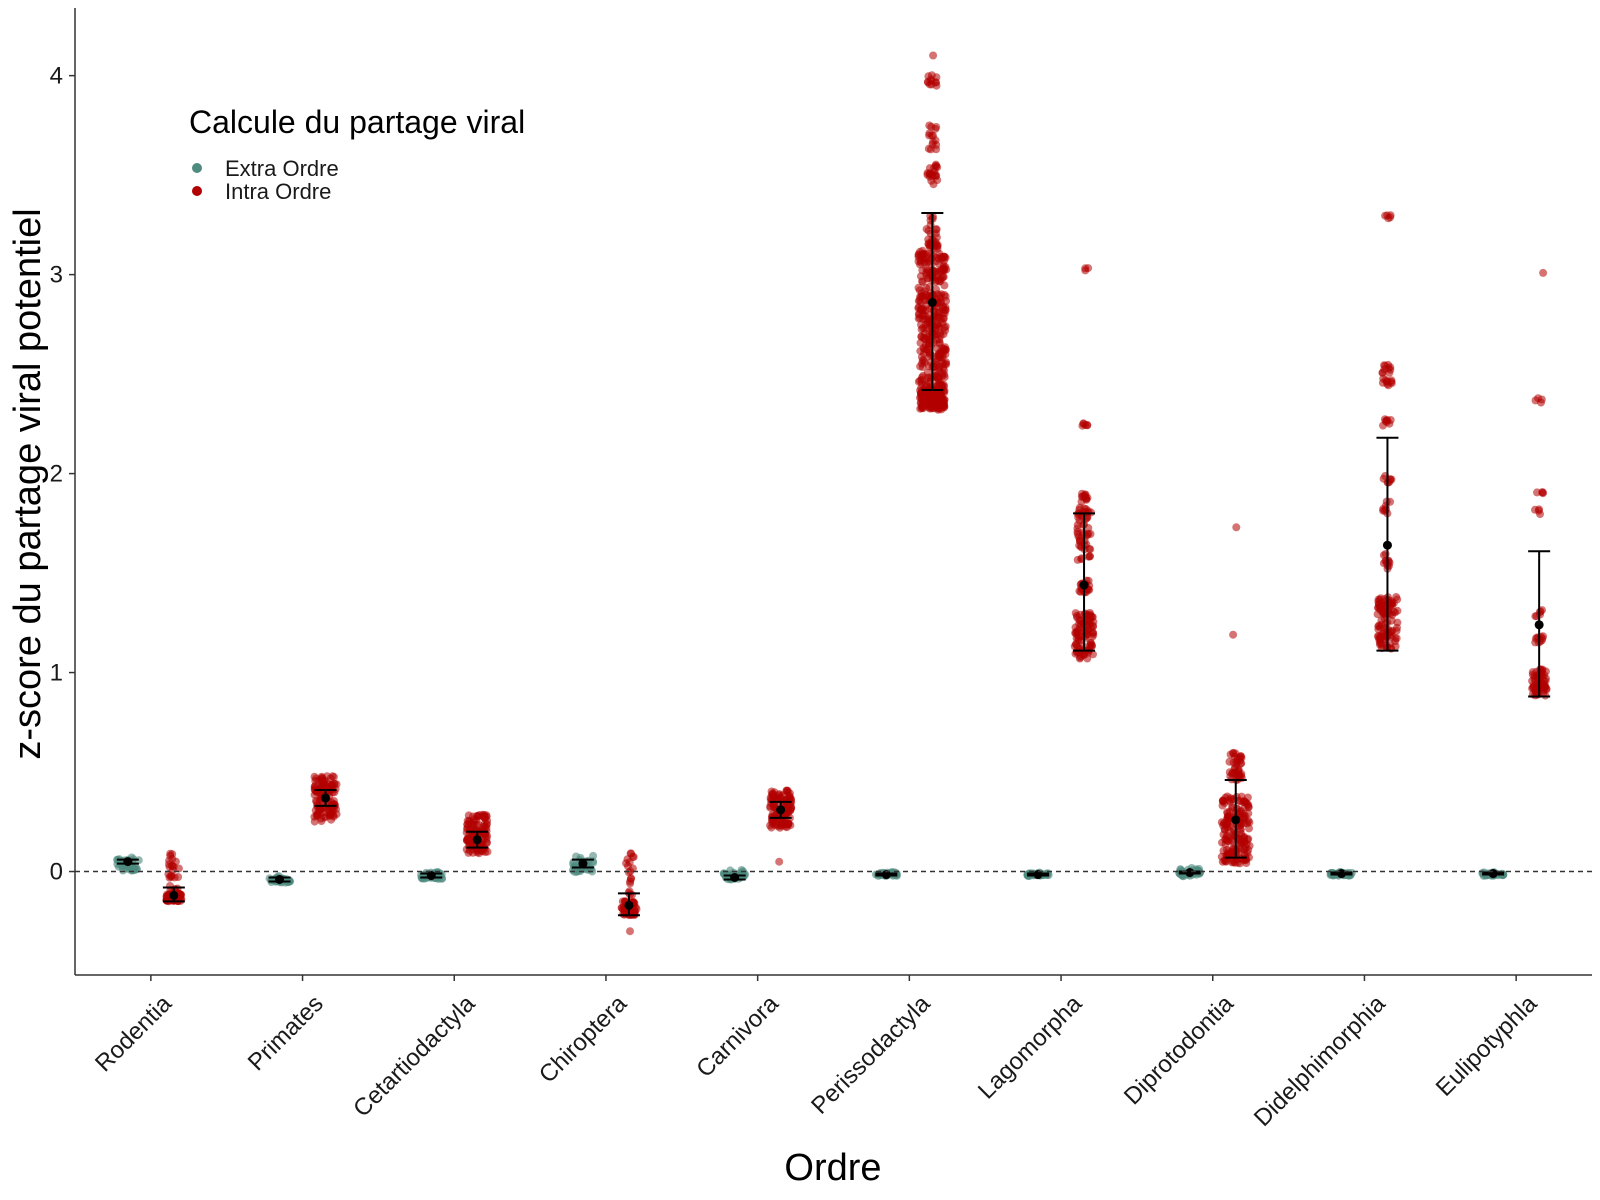 The image size is (1600, 1200). I want to click on mean-point-intra-ordre-didelphimorphia, so click(1387, 545).